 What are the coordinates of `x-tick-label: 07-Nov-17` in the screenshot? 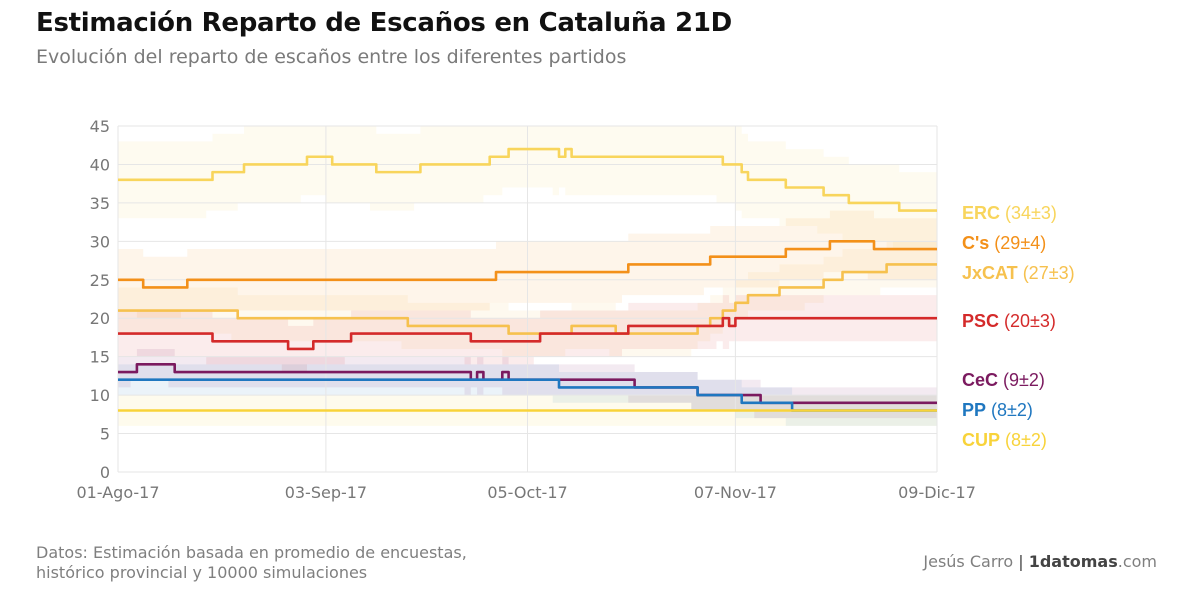 It's located at (735, 492).